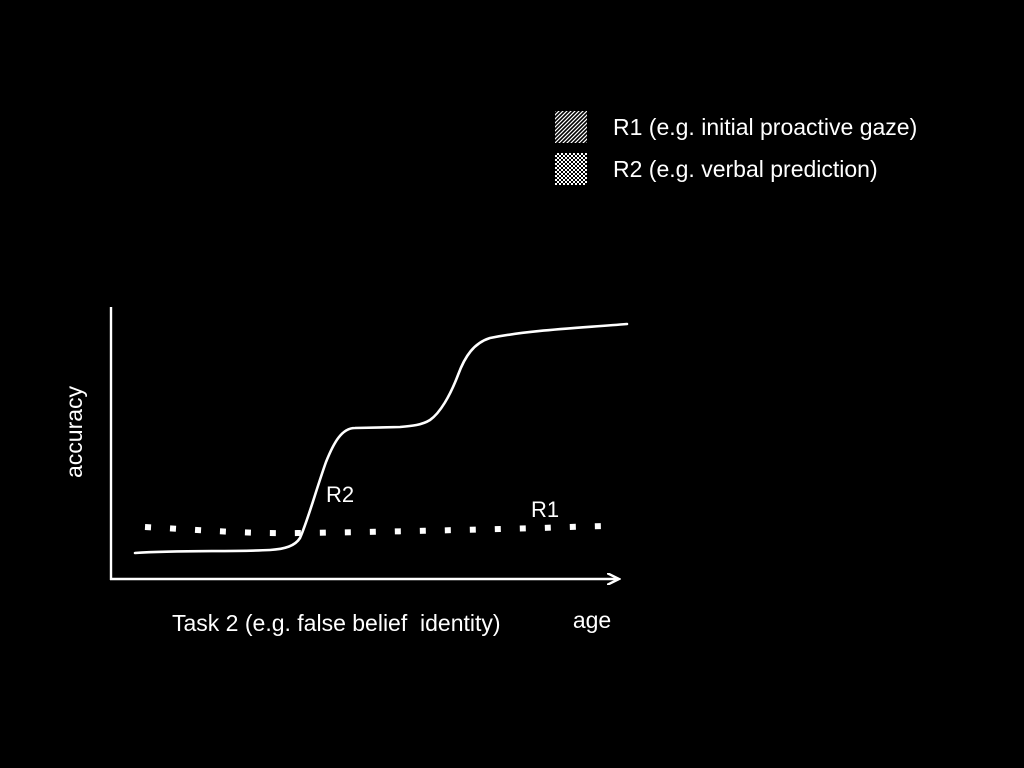 The height and width of the screenshot is (768, 1024). What do you see at coordinates (381, 438) in the screenshot?
I see `solid-curve` at bounding box center [381, 438].